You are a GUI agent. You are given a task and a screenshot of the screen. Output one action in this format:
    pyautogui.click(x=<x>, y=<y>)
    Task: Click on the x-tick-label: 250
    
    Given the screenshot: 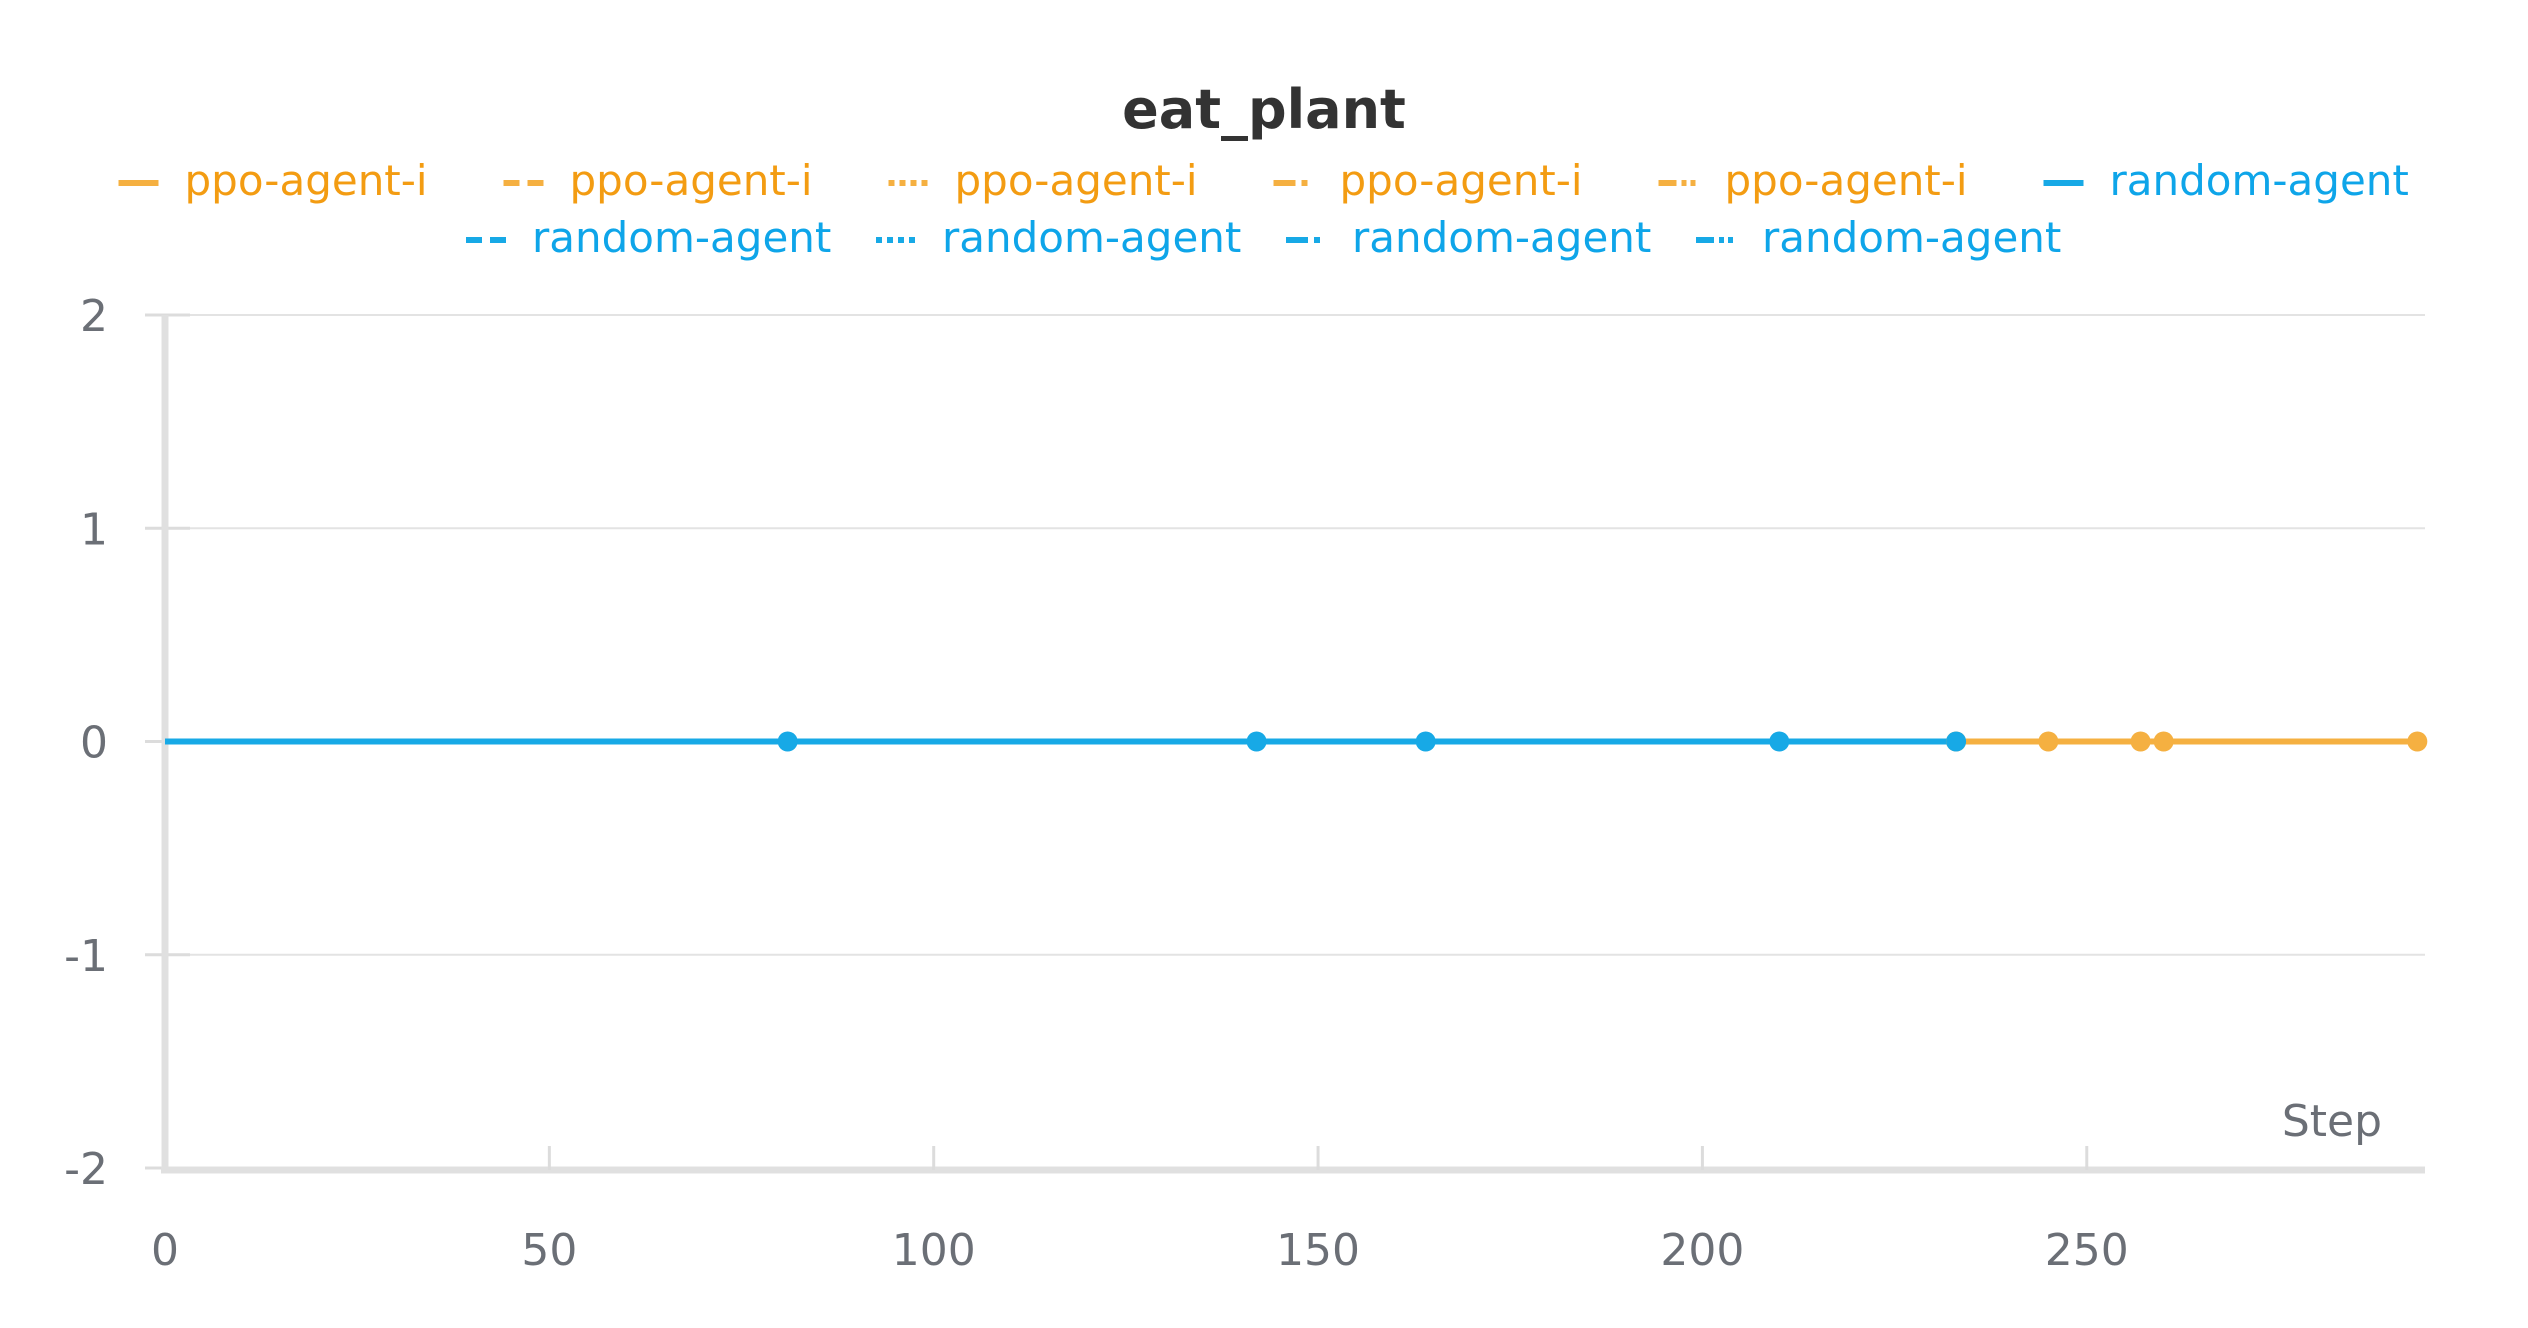 What is the action you would take?
    pyautogui.click(x=2087, y=1250)
    